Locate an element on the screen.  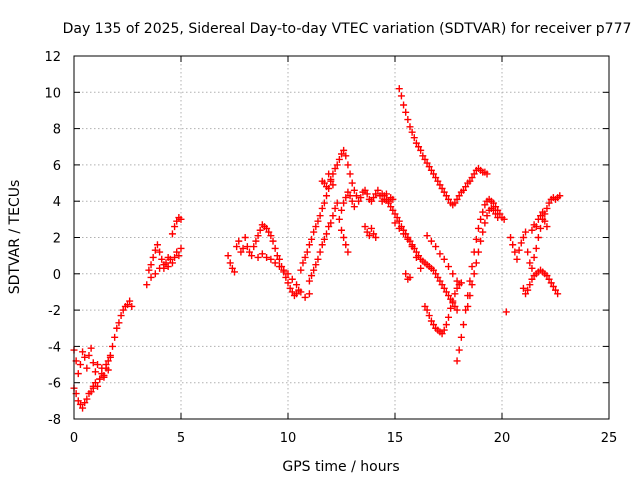
y-tick-label: -8 is located at coordinates (54, 420).